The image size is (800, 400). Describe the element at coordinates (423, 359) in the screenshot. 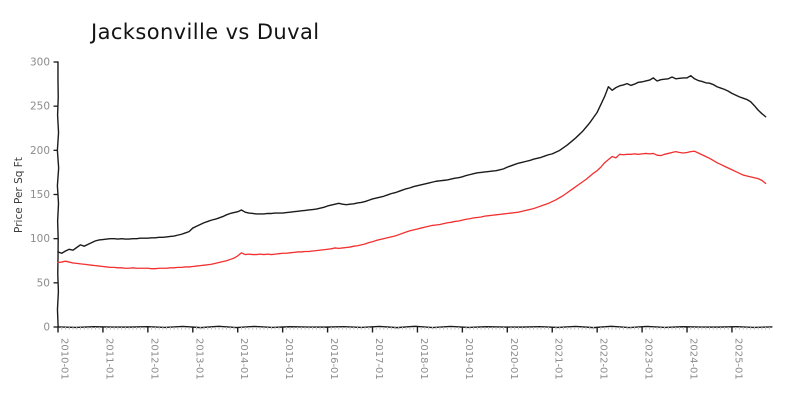

I see `x-tick-label: 2018-01` at that location.